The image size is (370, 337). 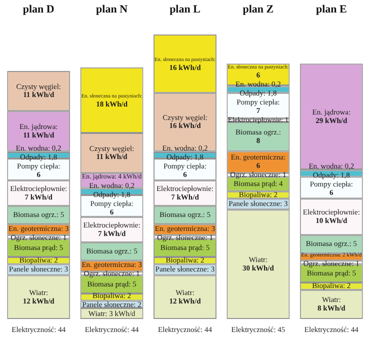 I want to click on x-tick-label: plan Z, so click(x=258, y=9).